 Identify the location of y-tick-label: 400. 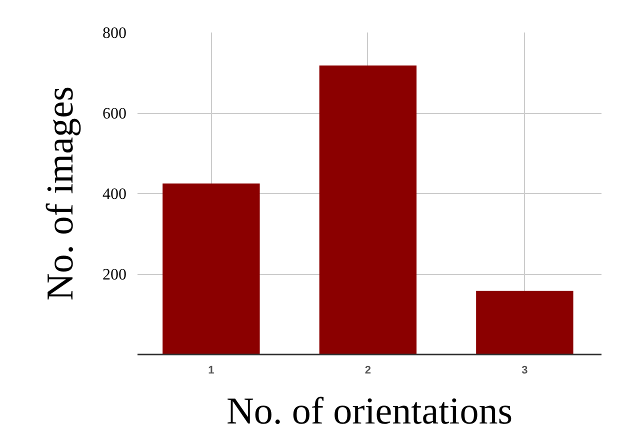
(114, 194).